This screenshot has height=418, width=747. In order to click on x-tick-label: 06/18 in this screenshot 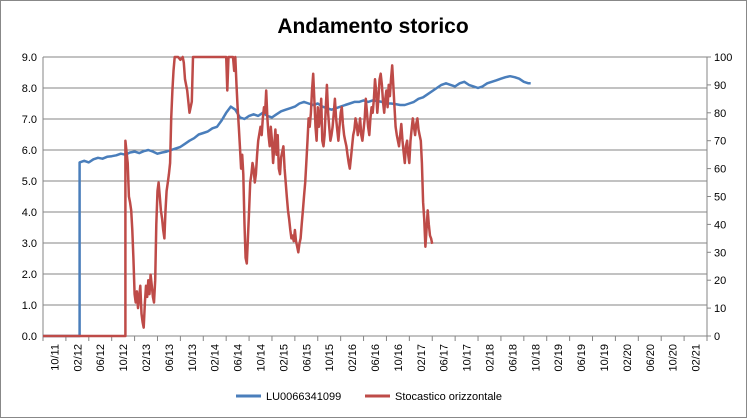, I will do `click(513, 358)`.